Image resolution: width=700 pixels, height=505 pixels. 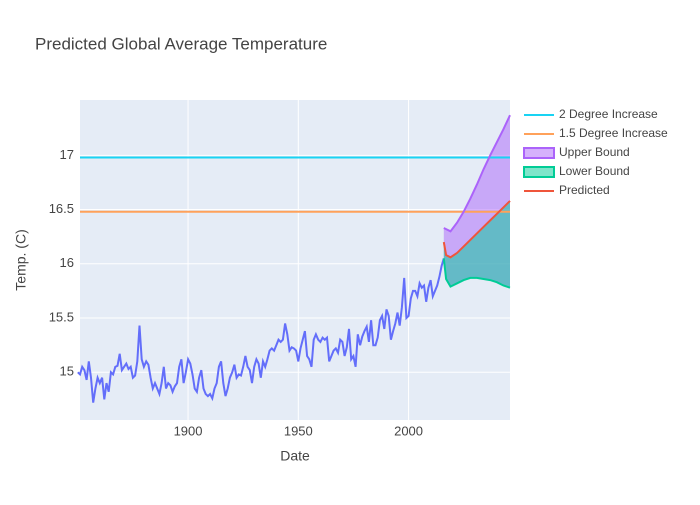 I want to click on x-tick-label: 2000, so click(x=408, y=430).